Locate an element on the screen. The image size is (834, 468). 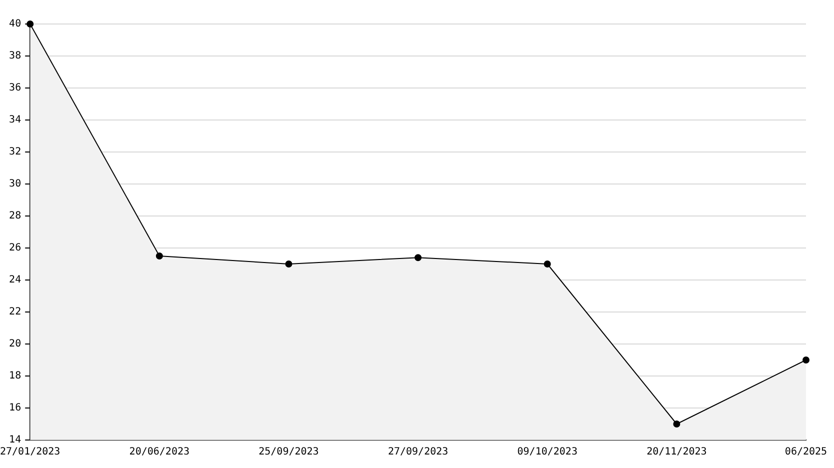
y-tick-label: 40 is located at coordinates (15, 24).